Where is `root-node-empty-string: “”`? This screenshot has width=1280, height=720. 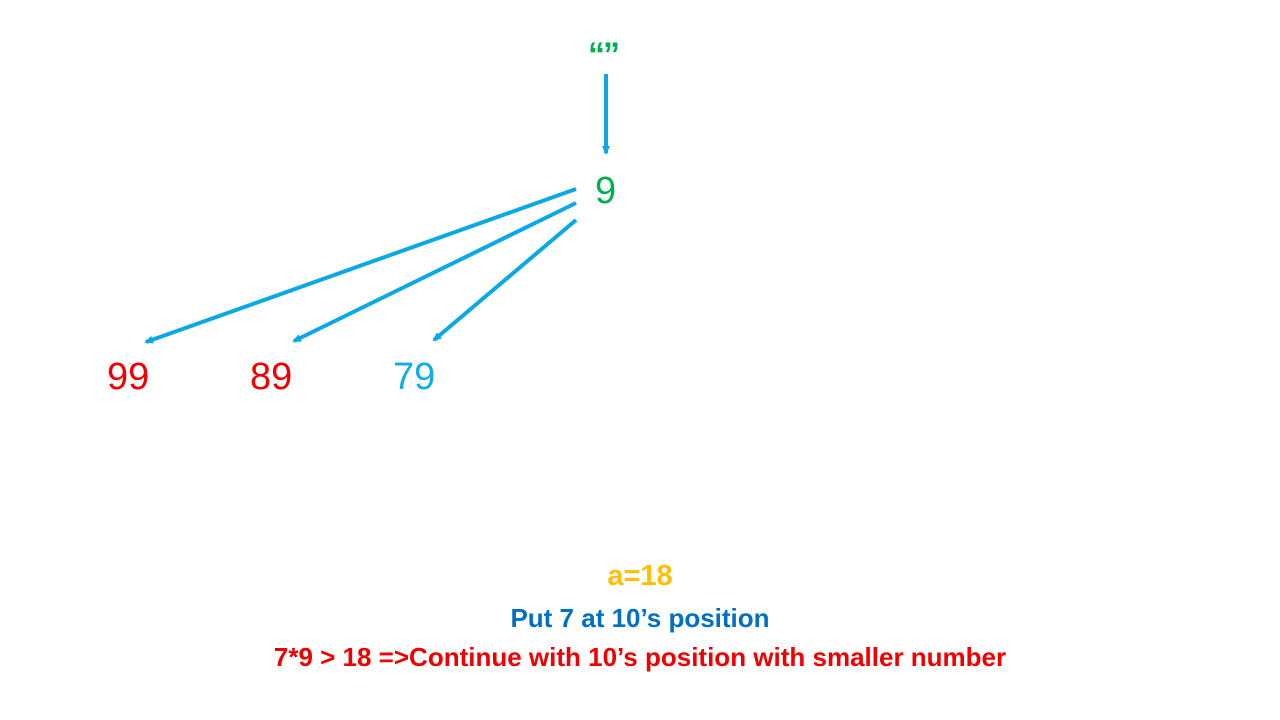 root-node-empty-string: “” is located at coordinates (604, 55).